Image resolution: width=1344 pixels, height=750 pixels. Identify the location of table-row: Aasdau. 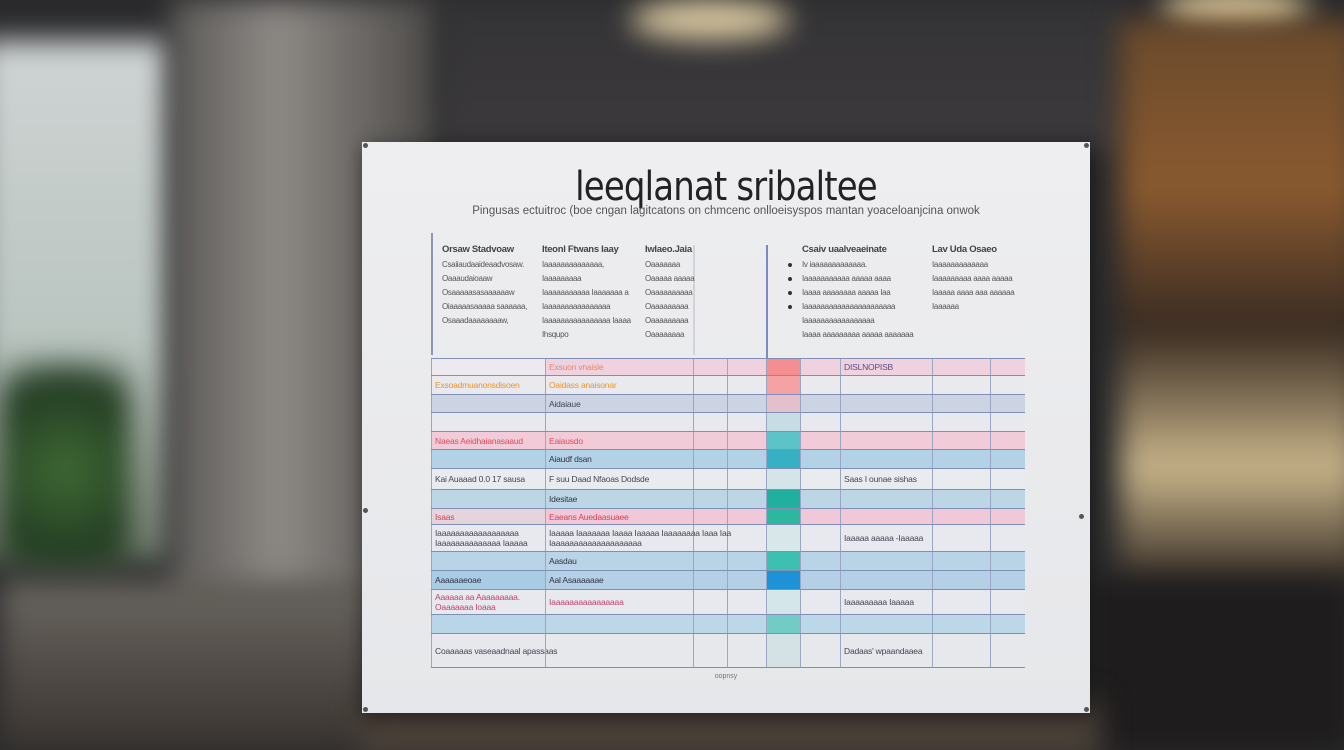
(728, 561).